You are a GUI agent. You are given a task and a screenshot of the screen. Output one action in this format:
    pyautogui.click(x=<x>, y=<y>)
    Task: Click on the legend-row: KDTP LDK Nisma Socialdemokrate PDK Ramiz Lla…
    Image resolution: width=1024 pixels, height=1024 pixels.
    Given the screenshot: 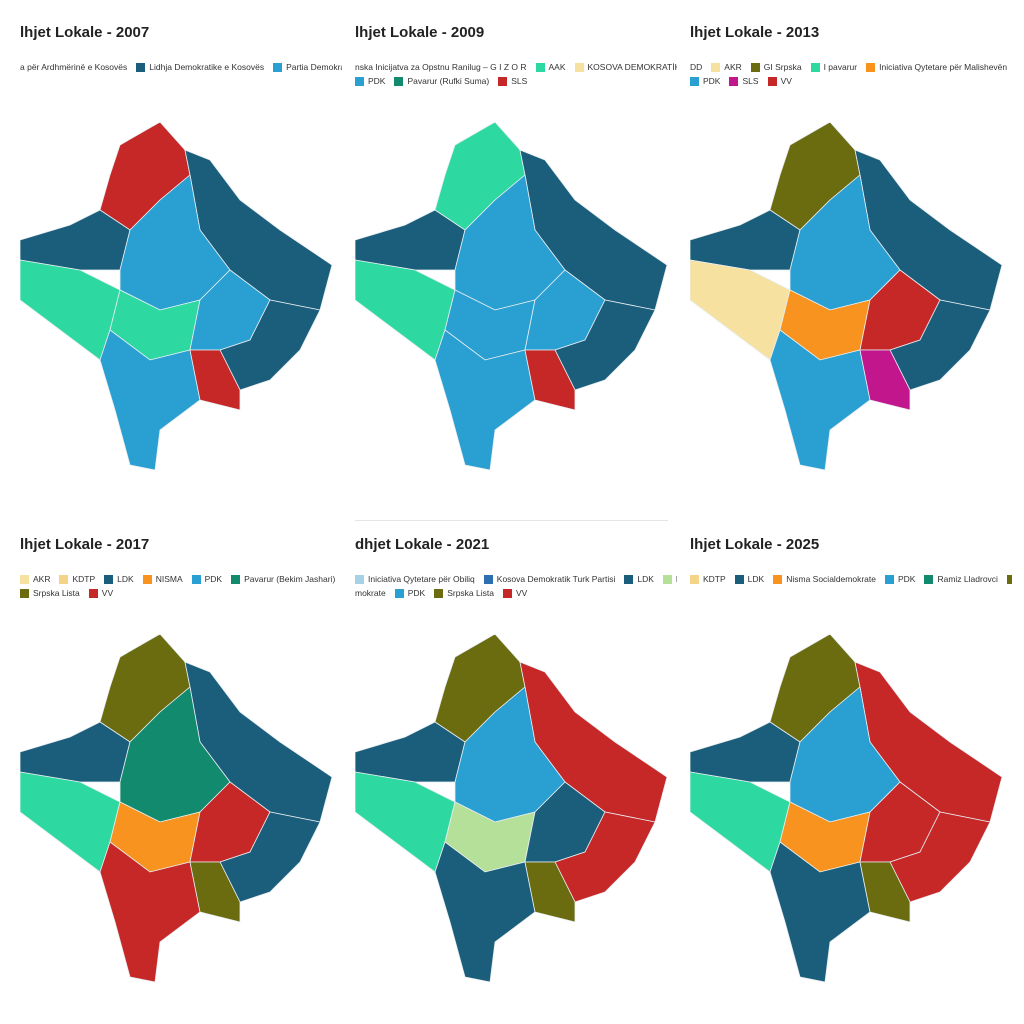 What is the action you would take?
    pyautogui.click(x=851, y=579)
    